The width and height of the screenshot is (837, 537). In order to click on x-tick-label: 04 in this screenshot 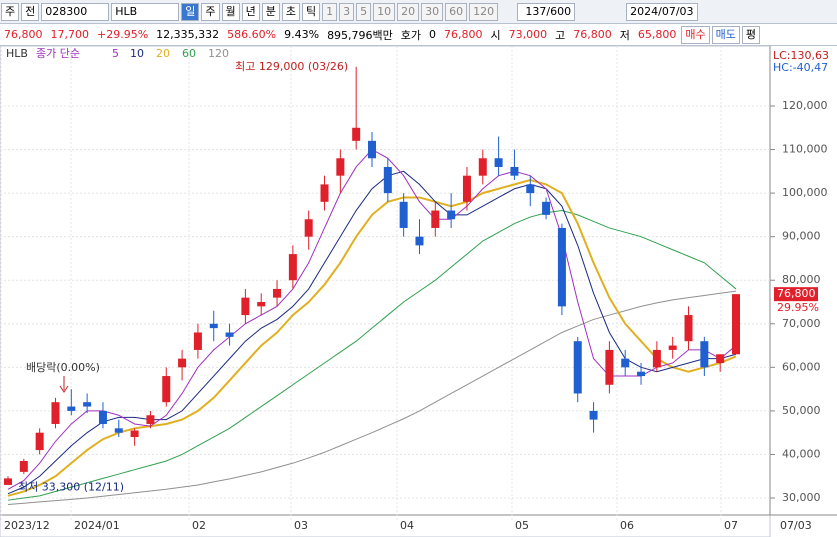, I will do `click(407, 525)`.